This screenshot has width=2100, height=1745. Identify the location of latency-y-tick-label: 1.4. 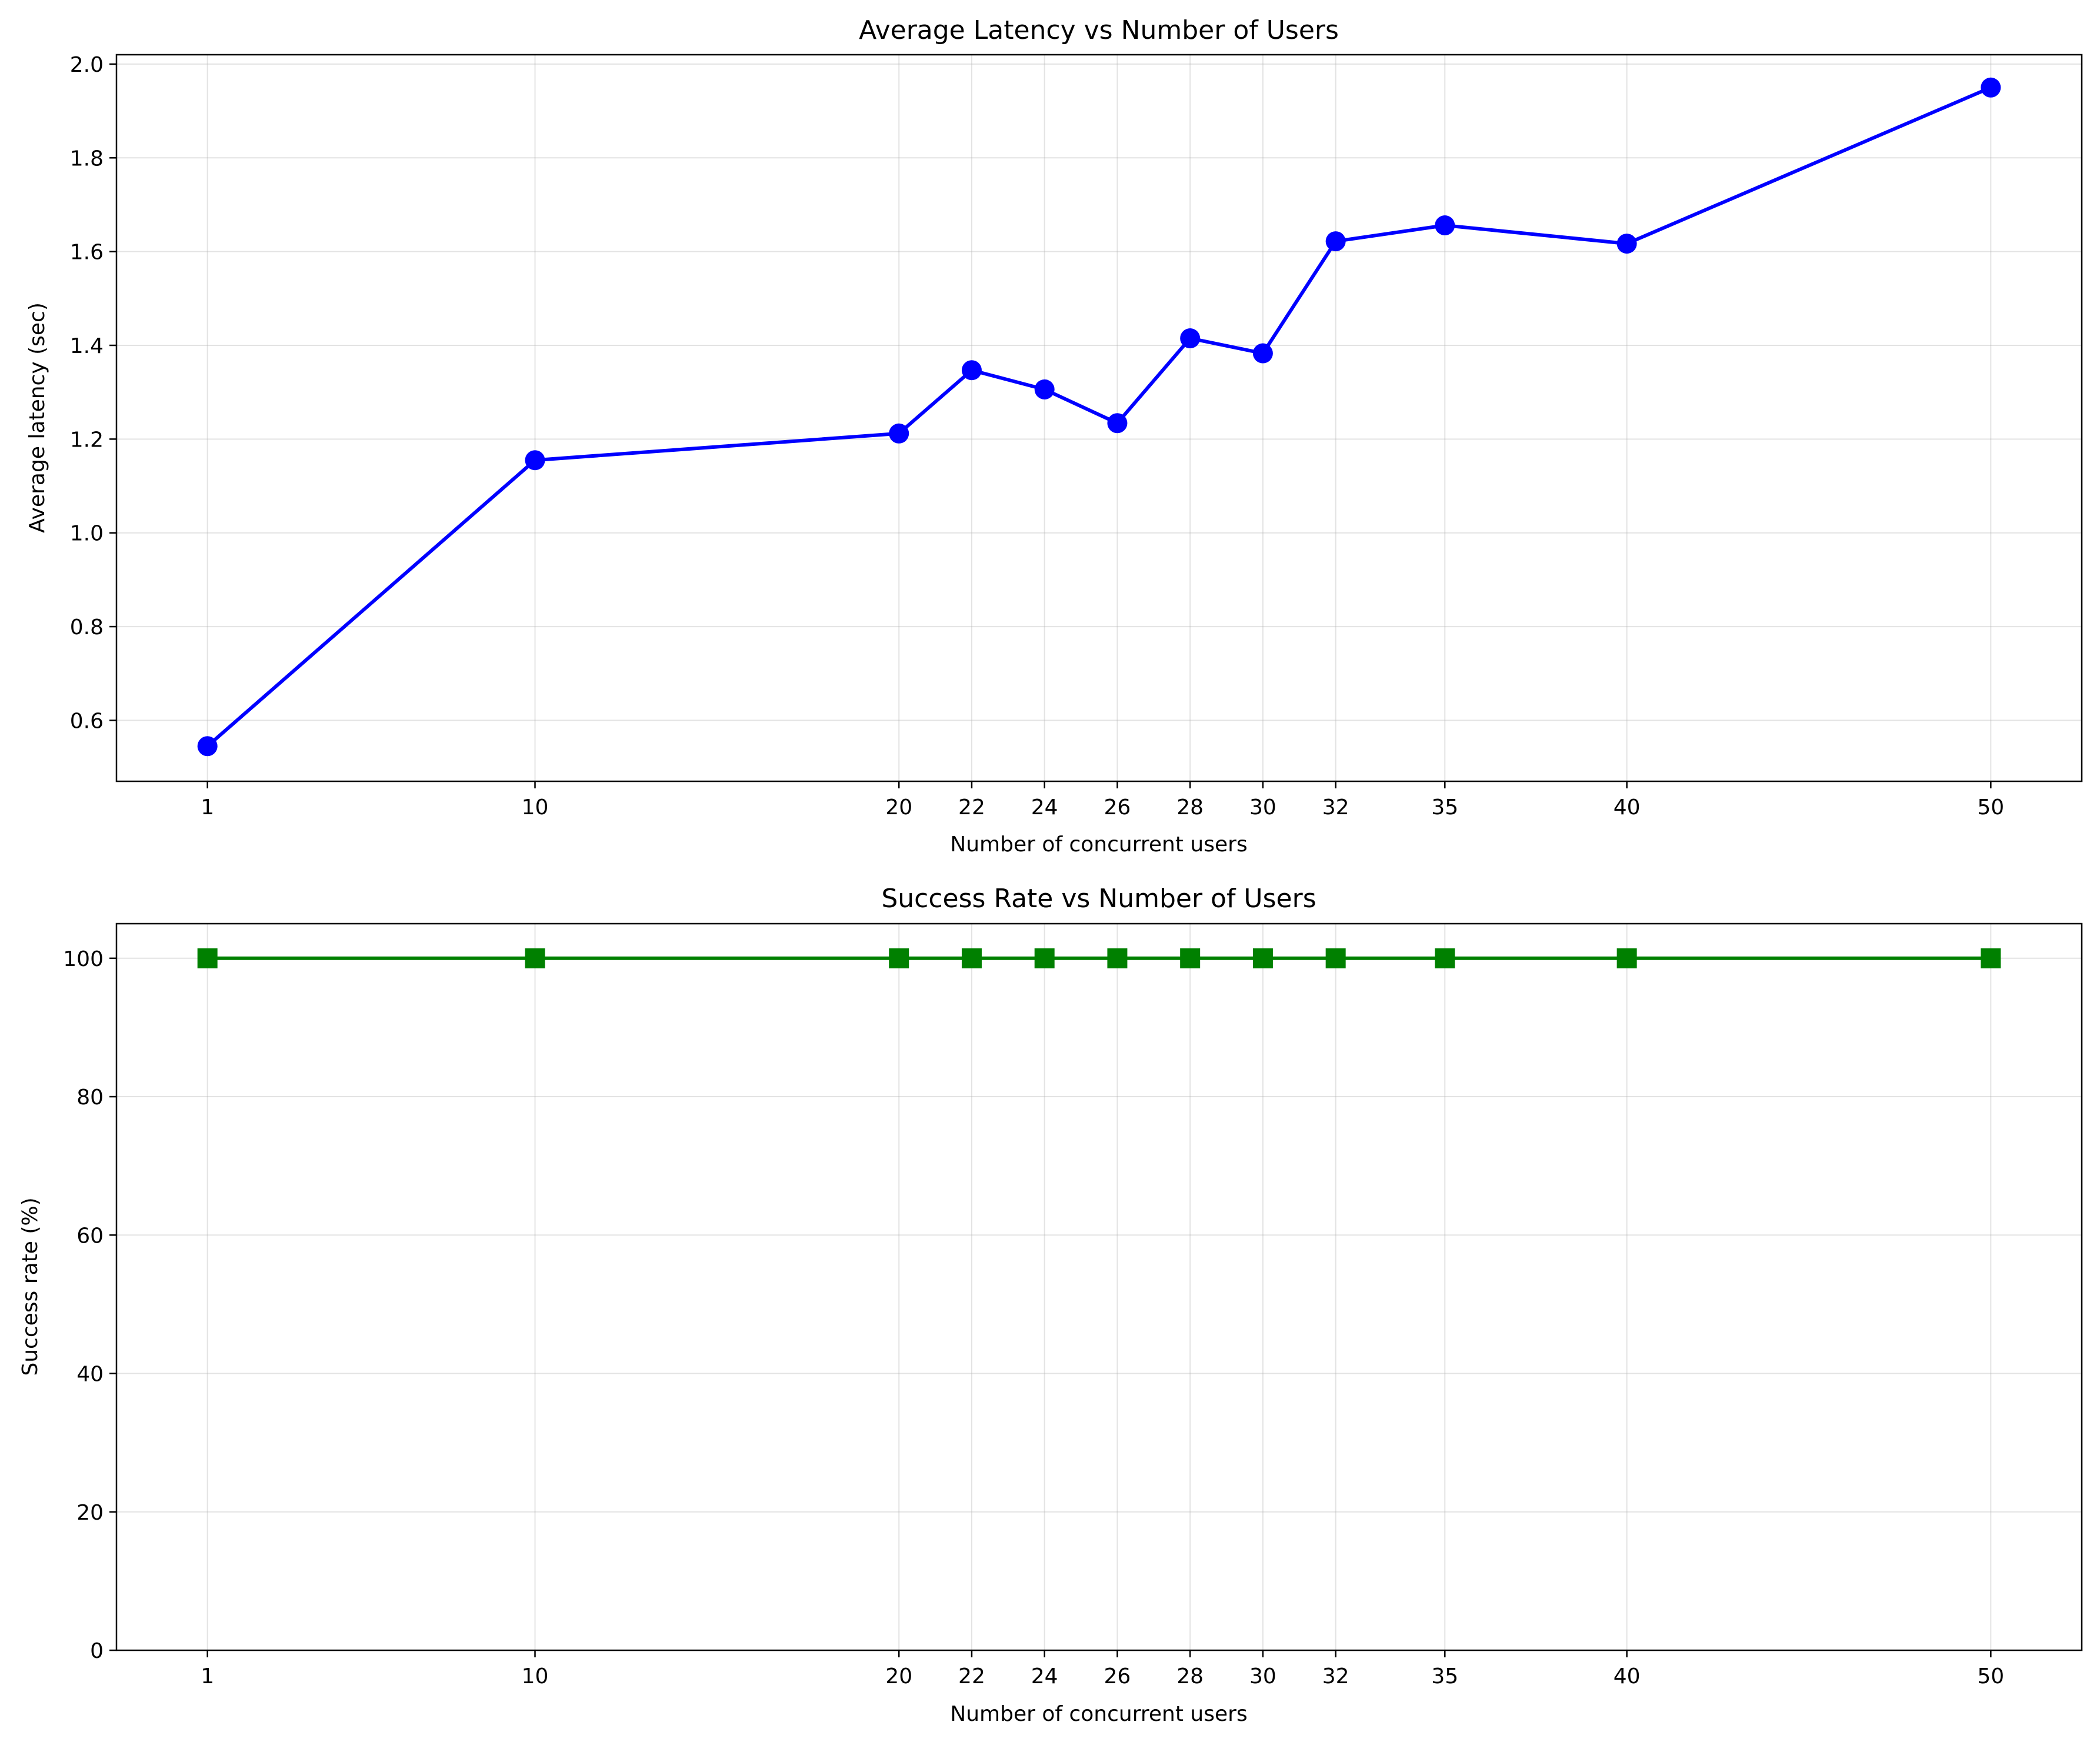
(87, 346).